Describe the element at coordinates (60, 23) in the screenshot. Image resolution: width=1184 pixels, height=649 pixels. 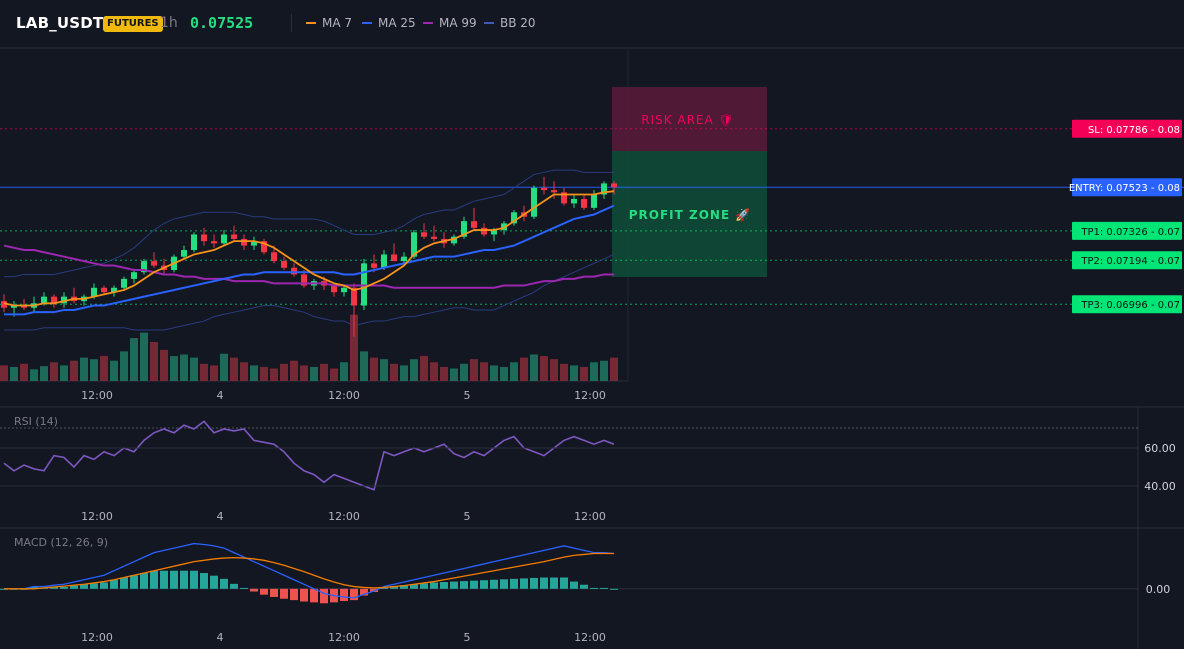
I see `symbol-name: LAB_USDT` at that location.